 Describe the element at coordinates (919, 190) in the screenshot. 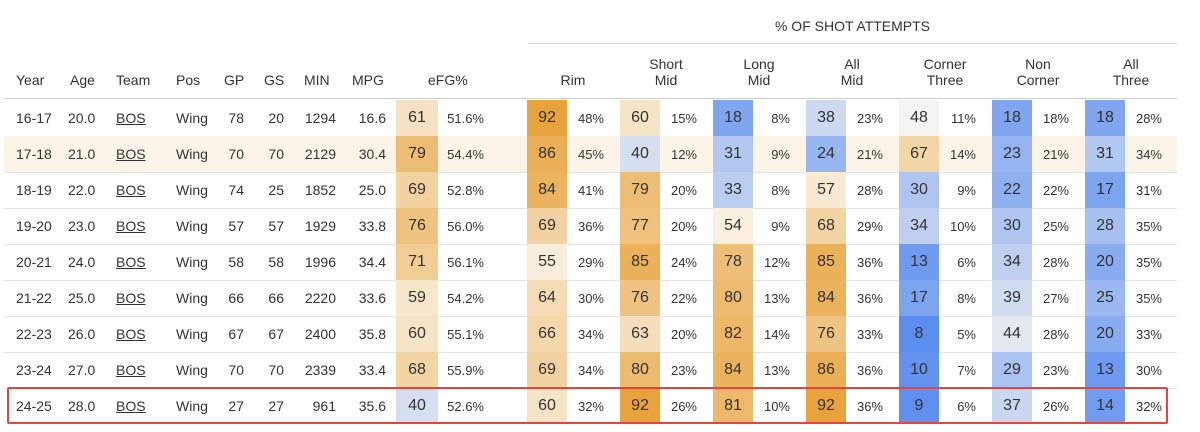

I see `percentile-corner-three: 30` at that location.